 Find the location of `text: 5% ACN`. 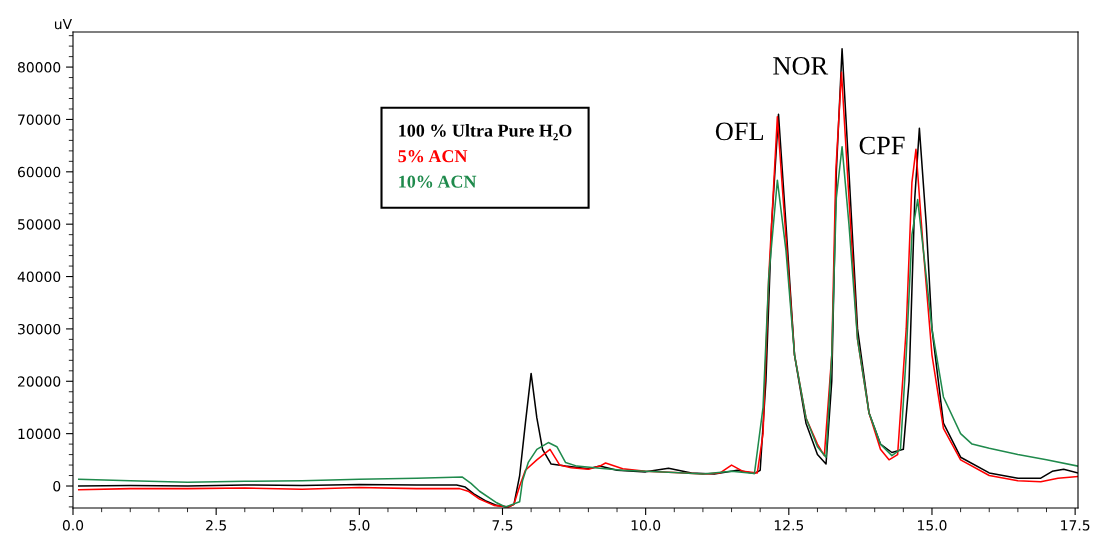

text: 5% ACN is located at coordinates (433, 156).